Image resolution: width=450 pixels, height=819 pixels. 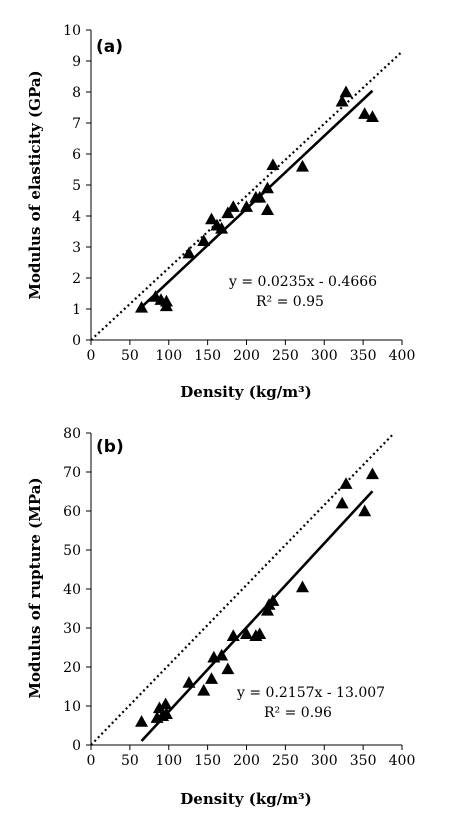 I want to click on panel-b-x-tick-label: 400, so click(x=402, y=761).